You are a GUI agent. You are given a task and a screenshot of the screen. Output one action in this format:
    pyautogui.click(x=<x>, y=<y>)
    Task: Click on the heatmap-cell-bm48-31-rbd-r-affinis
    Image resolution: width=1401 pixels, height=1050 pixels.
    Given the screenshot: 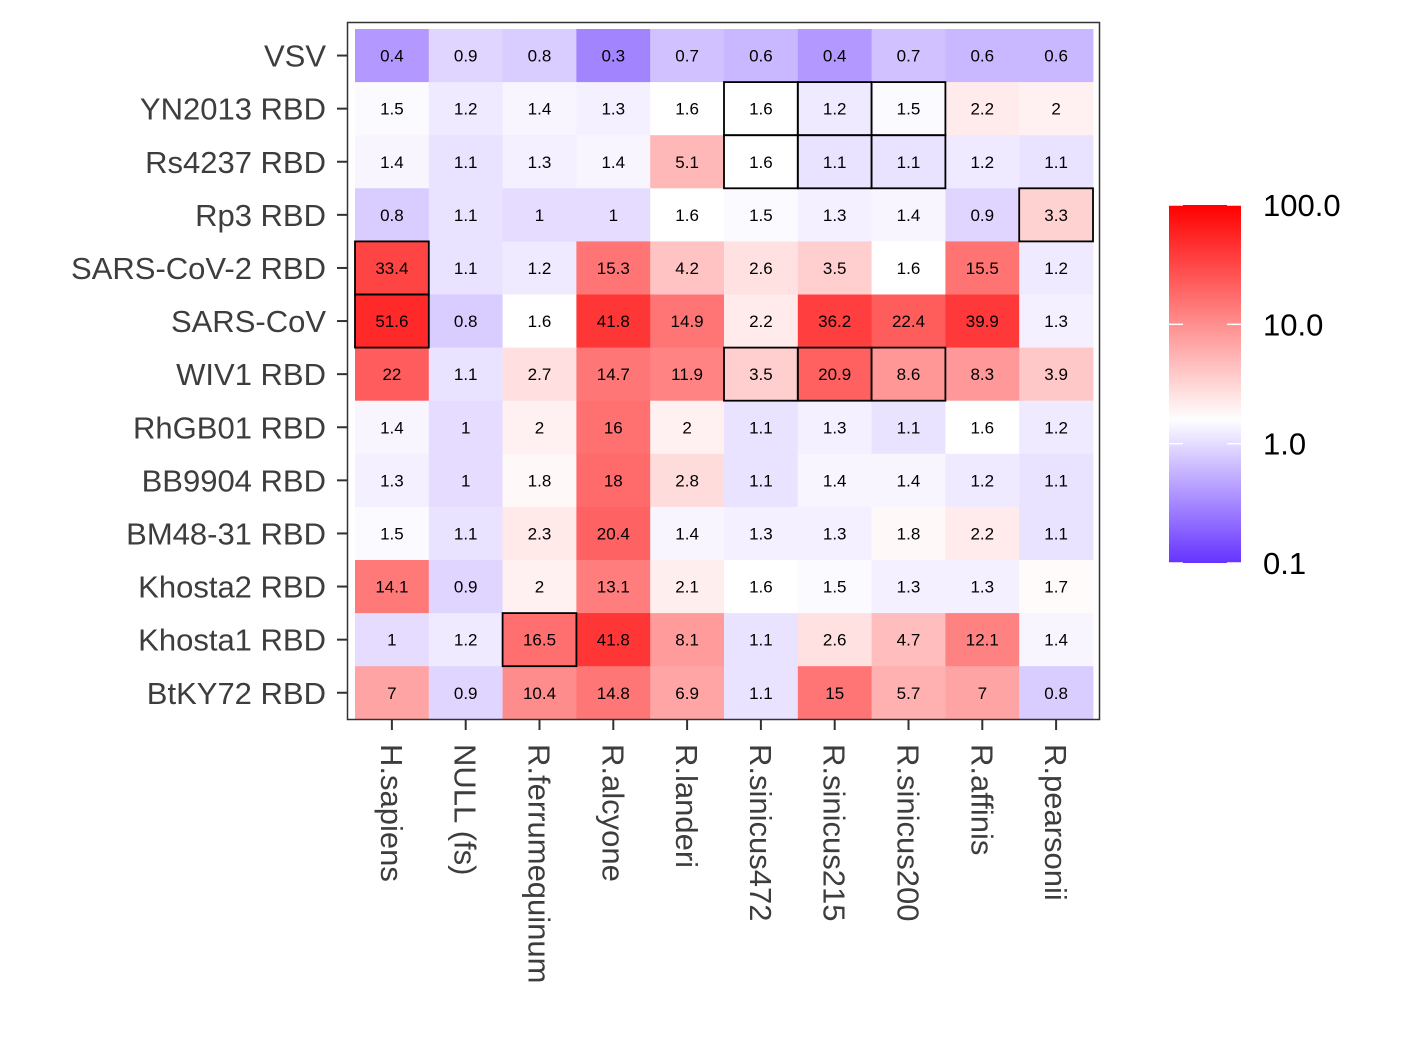 What is the action you would take?
    pyautogui.click(x=982, y=533)
    